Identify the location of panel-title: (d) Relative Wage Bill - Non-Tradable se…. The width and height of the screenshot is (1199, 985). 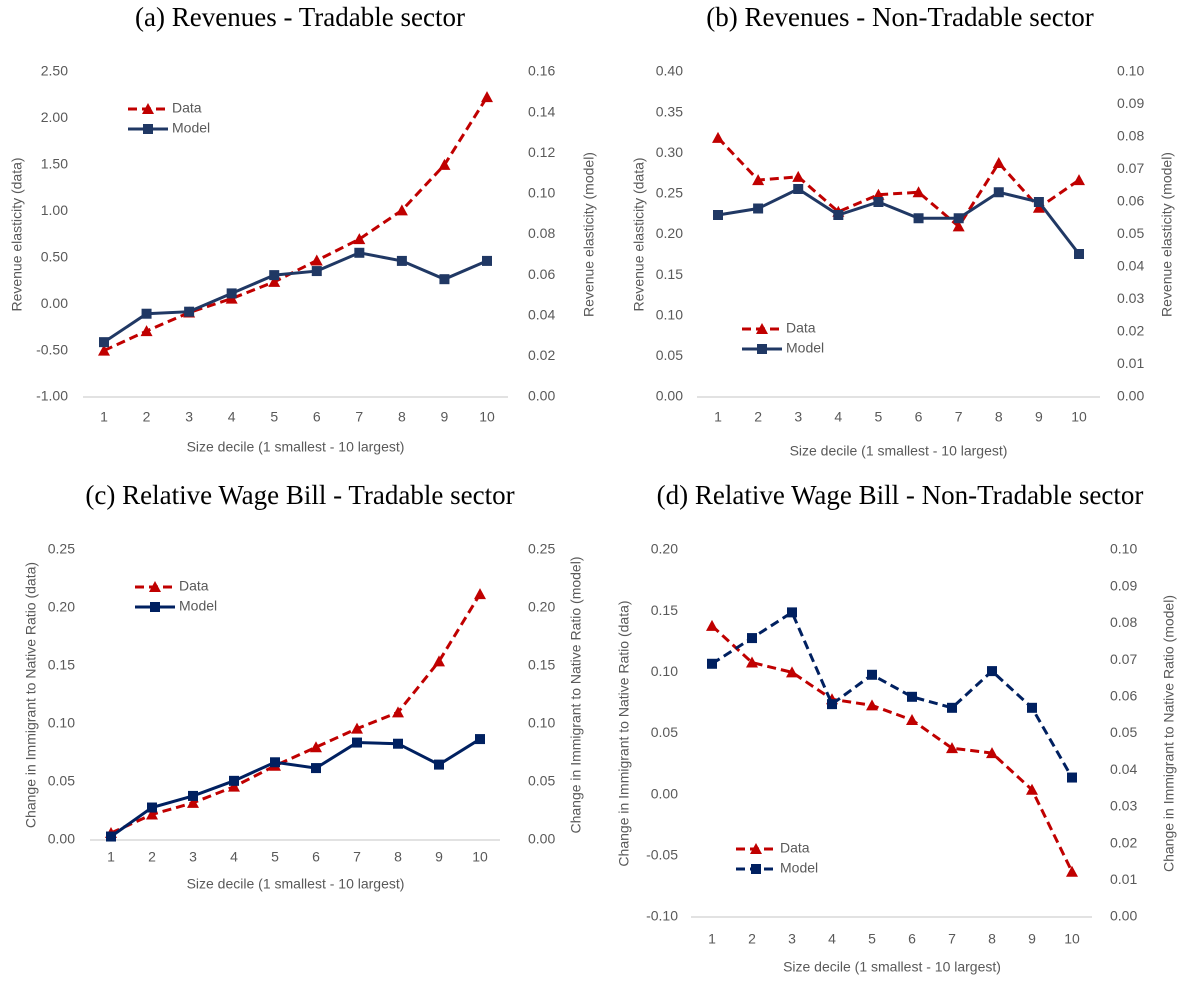
(900, 495).